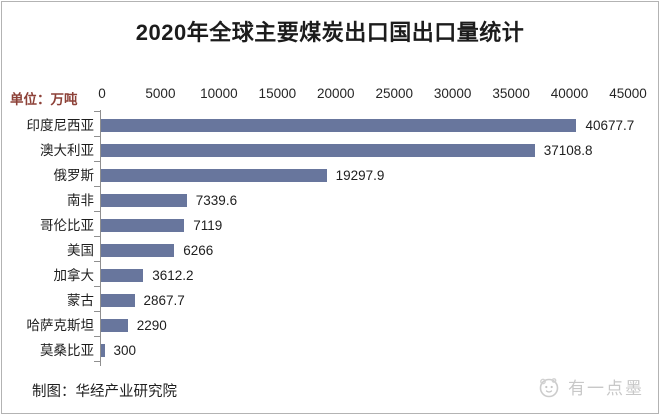  Describe the element at coordinates (549, 387) in the screenshot. I see `ink-mascot-face-icon` at that location.